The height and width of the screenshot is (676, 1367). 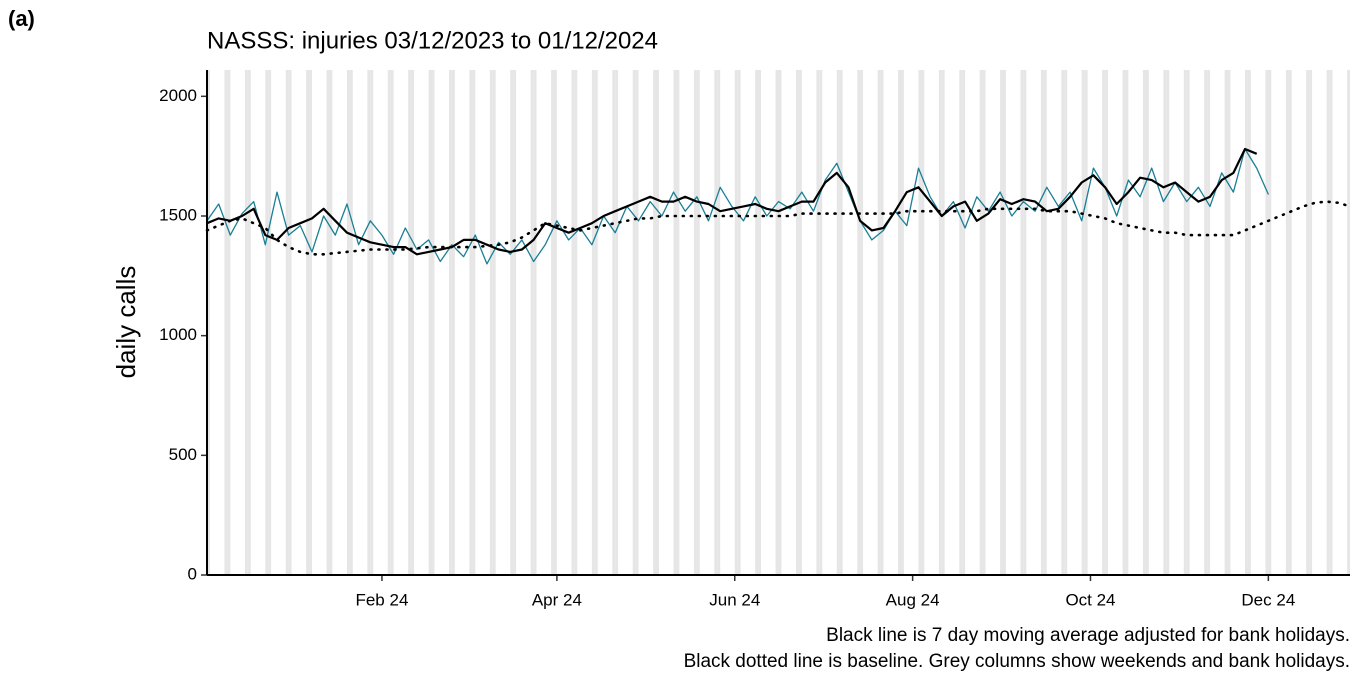 I want to click on y-tick-label: 1000, so click(x=178, y=334).